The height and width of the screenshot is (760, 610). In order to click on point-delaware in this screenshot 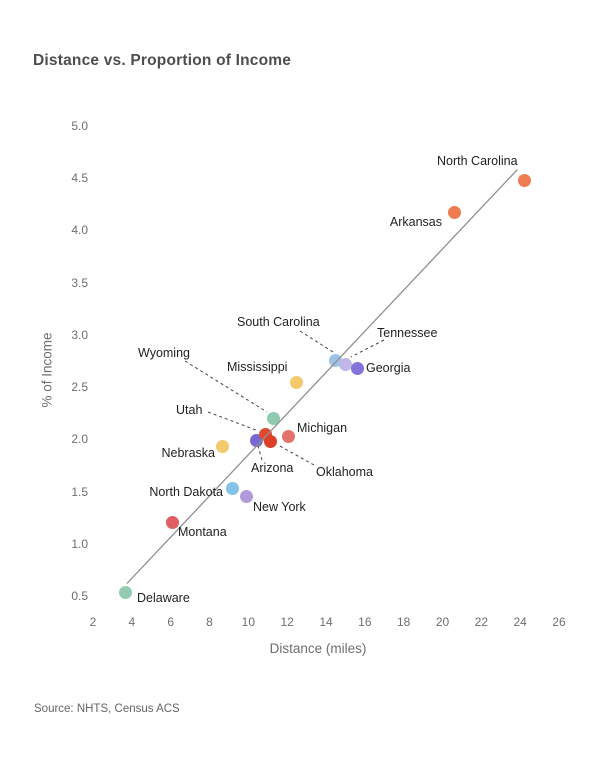, I will do `click(125, 593)`.